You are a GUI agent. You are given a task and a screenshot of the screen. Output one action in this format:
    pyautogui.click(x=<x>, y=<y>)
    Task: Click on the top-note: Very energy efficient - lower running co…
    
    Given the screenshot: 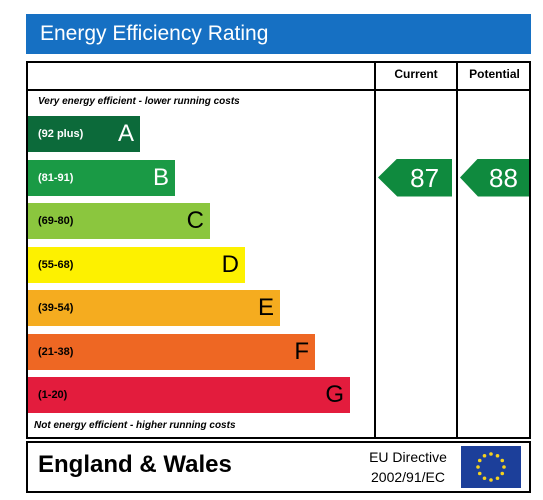 What is the action you would take?
    pyautogui.click(x=139, y=101)
    